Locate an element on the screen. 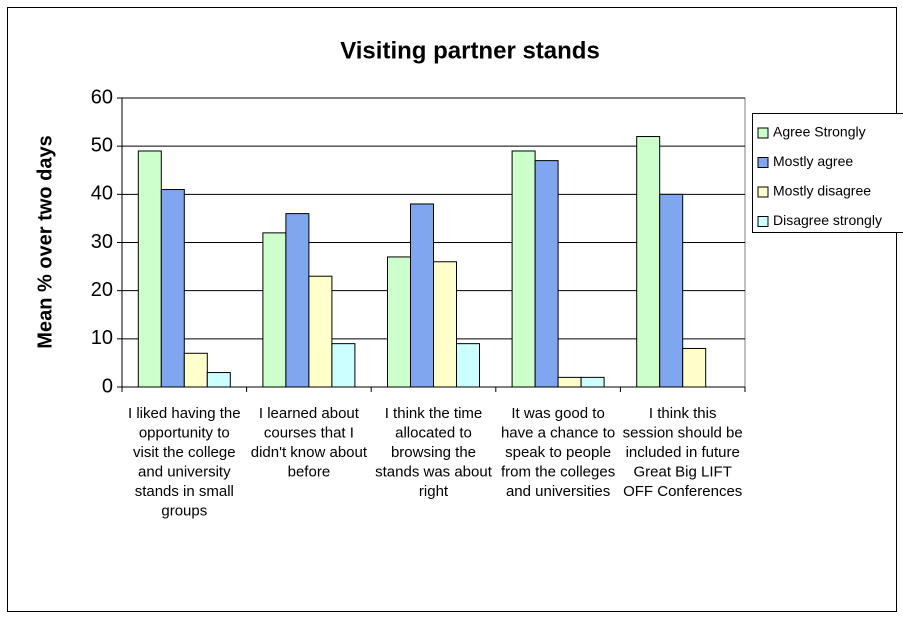  legend-label: Mostly agree is located at coordinates (813, 161).